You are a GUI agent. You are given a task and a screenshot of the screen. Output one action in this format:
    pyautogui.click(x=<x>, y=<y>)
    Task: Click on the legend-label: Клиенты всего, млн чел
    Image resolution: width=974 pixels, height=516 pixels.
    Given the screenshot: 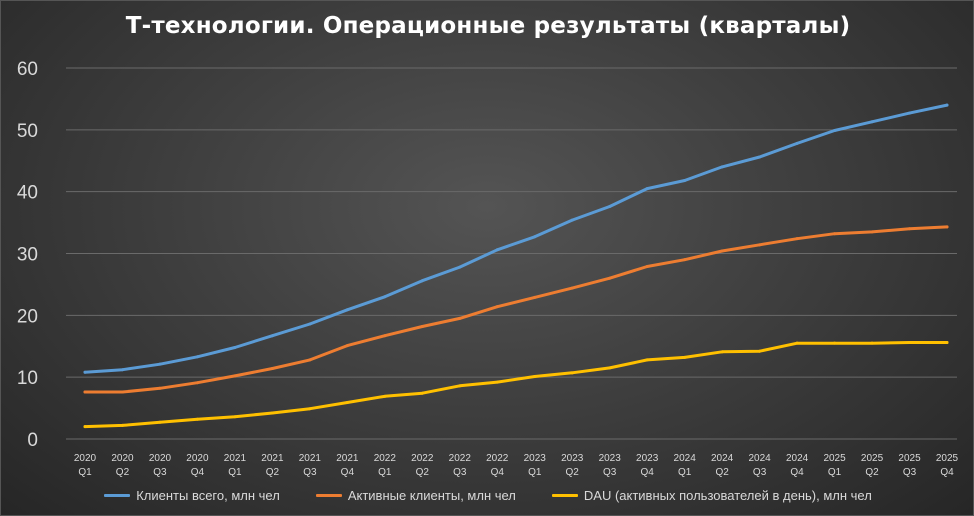 What is the action you would take?
    pyautogui.click(x=208, y=495)
    